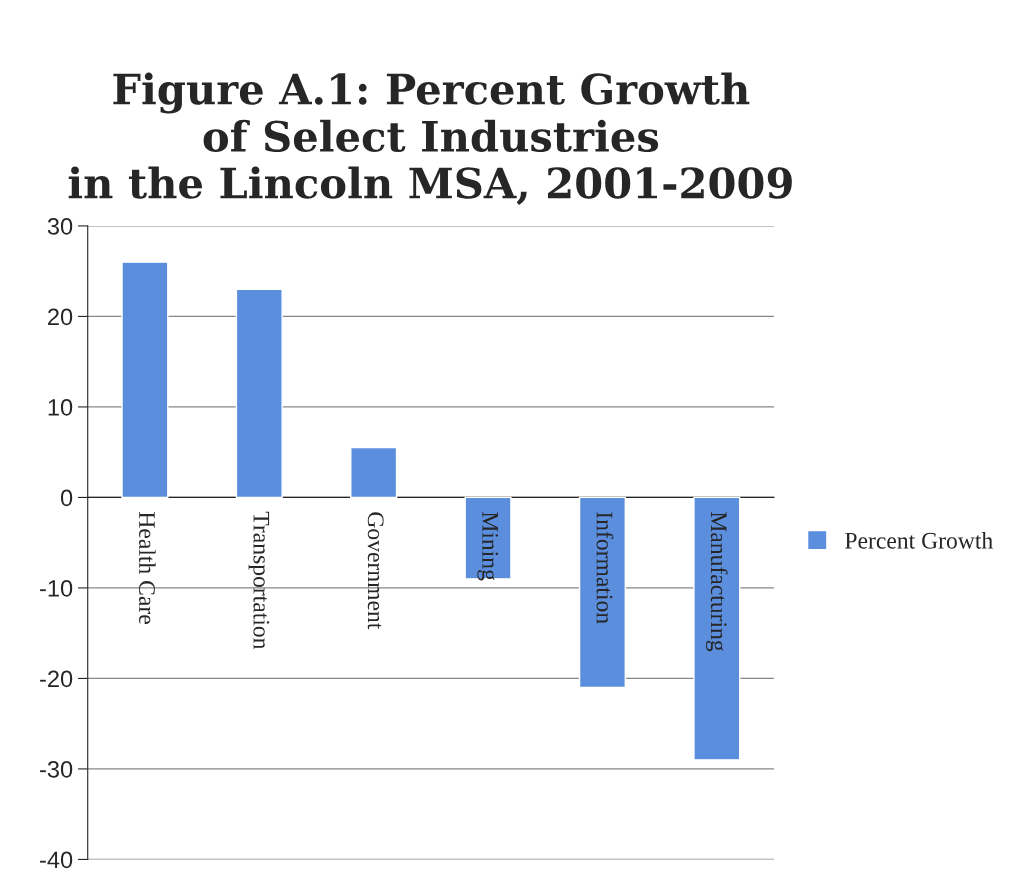 This screenshot has height=886, width=1032. Describe the element at coordinates (60, 407) in the screenshot. I see `y-tick-label: 10` at that location.